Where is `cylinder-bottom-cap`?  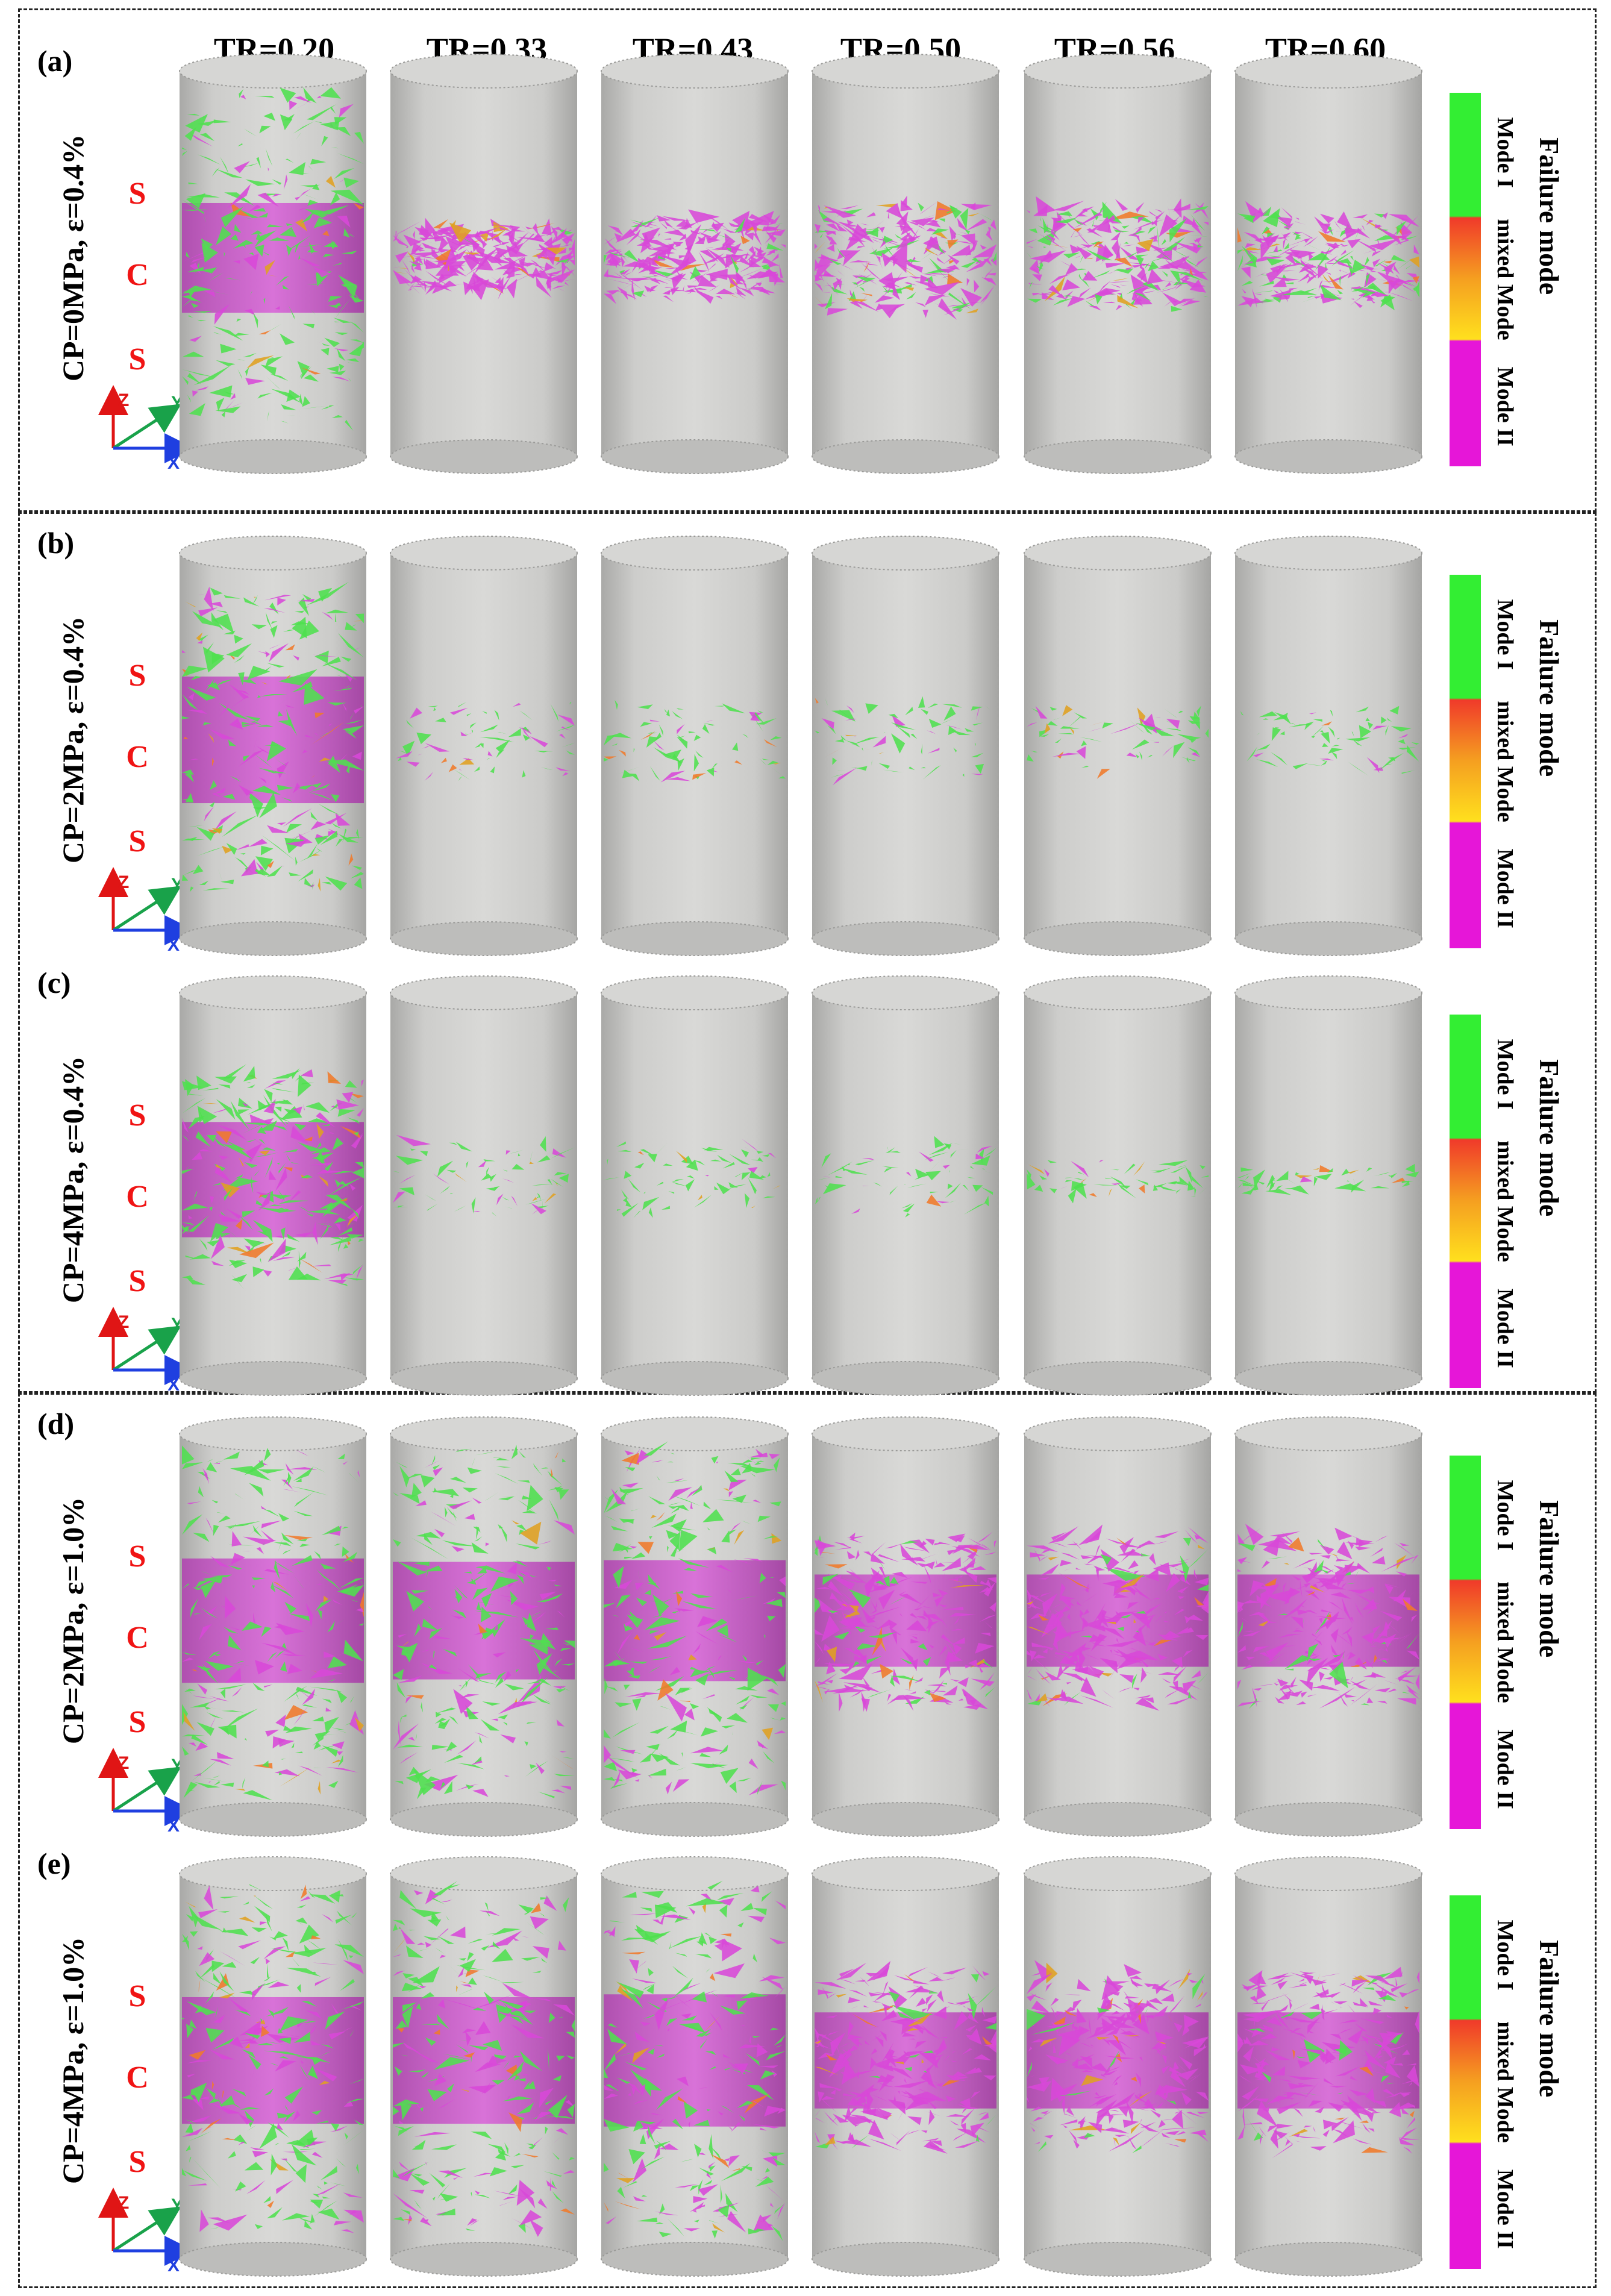
cylinder-bottom-cap is located at coordinates (905, 456).